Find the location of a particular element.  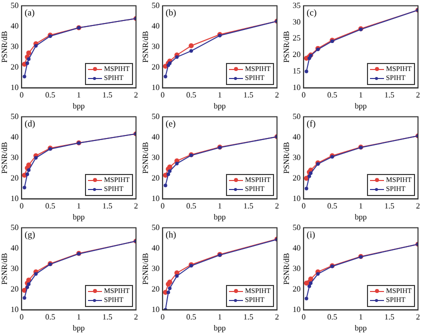

y-tick-label: 15 is located at coordinates (296, 71).